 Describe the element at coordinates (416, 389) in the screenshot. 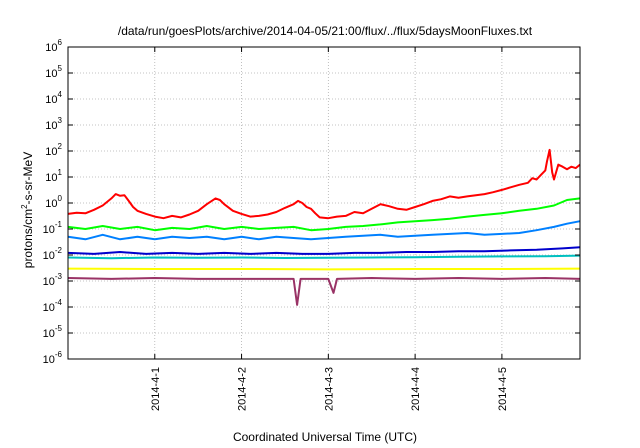

I see `x-tick-label: 2014-4-4` at that location.